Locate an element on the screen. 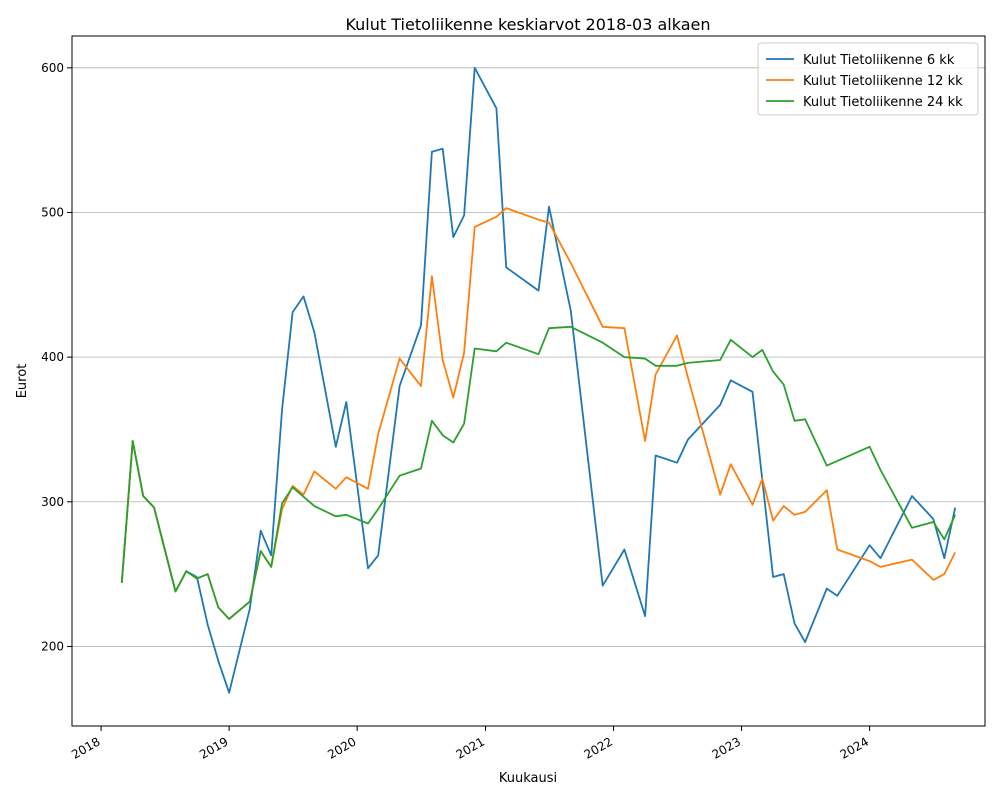  y-tick-label: 500 is located at coordinates (52, 212).